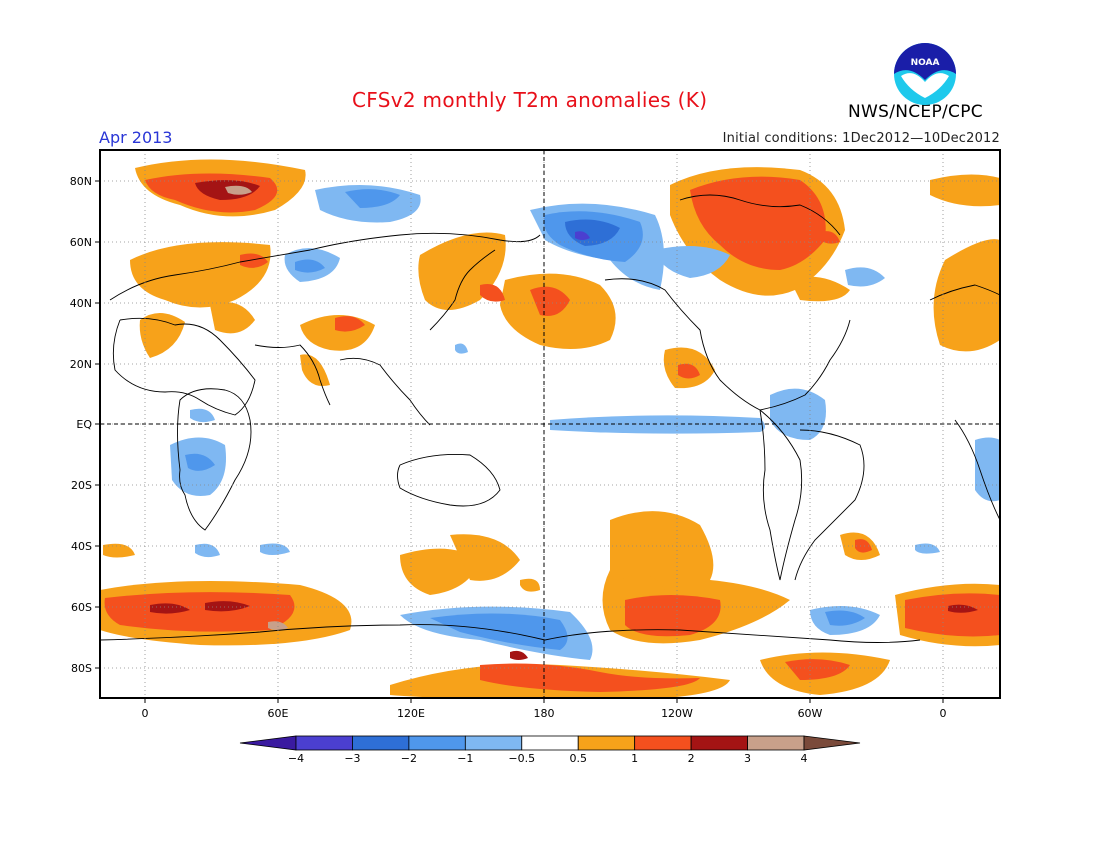 The image size is (1100, 850). Describe the element at coordinates (677, 713) in the screenshot. I see `longitude-tick-label: 120W` at that location.